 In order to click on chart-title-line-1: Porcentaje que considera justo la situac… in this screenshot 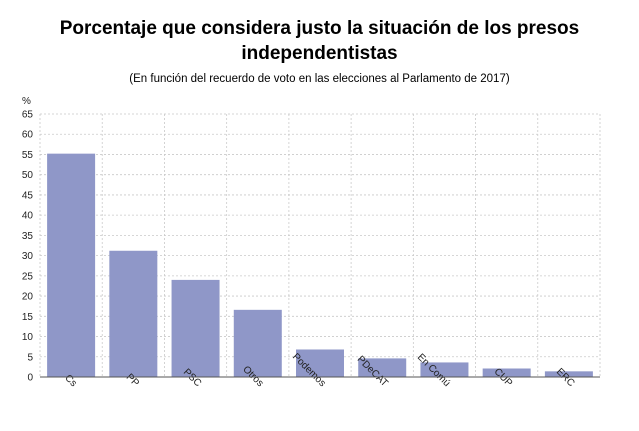, I will do `click(319, 28)`.